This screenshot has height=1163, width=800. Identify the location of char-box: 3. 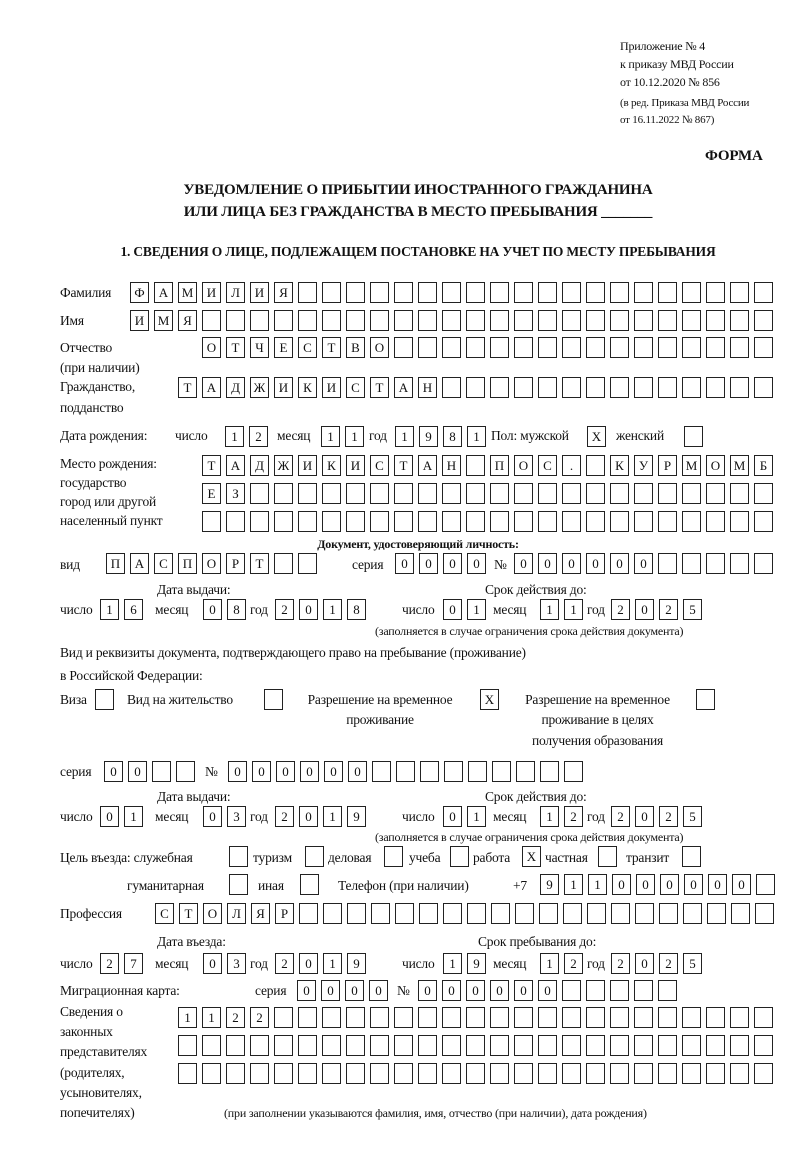
(236, 963).